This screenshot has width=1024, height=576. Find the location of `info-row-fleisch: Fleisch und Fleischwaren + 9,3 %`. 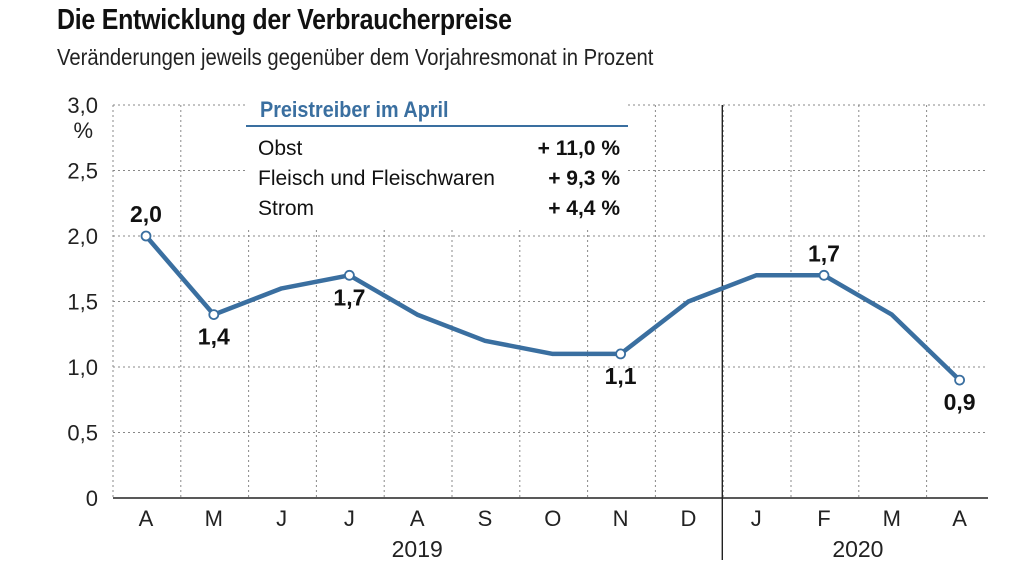

info-row-fleisch: Fleisch und Fleischwaren + 9,3 % is located at coordinates (439, 181).